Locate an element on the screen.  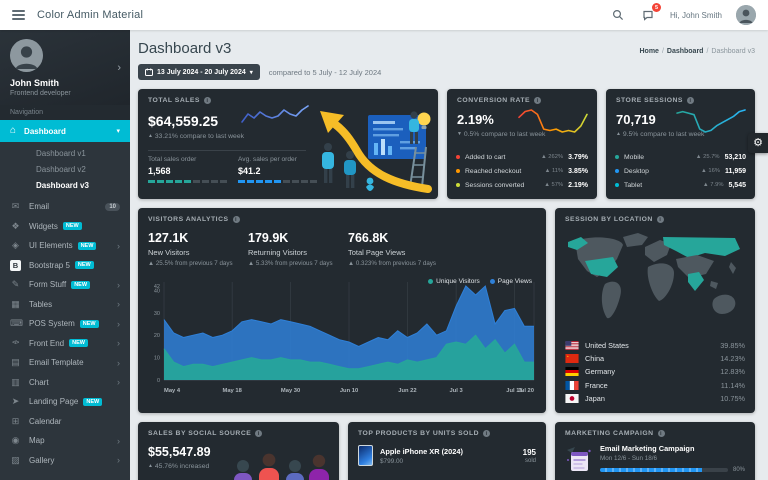
user-avatar is located at coordinates (746, 15).